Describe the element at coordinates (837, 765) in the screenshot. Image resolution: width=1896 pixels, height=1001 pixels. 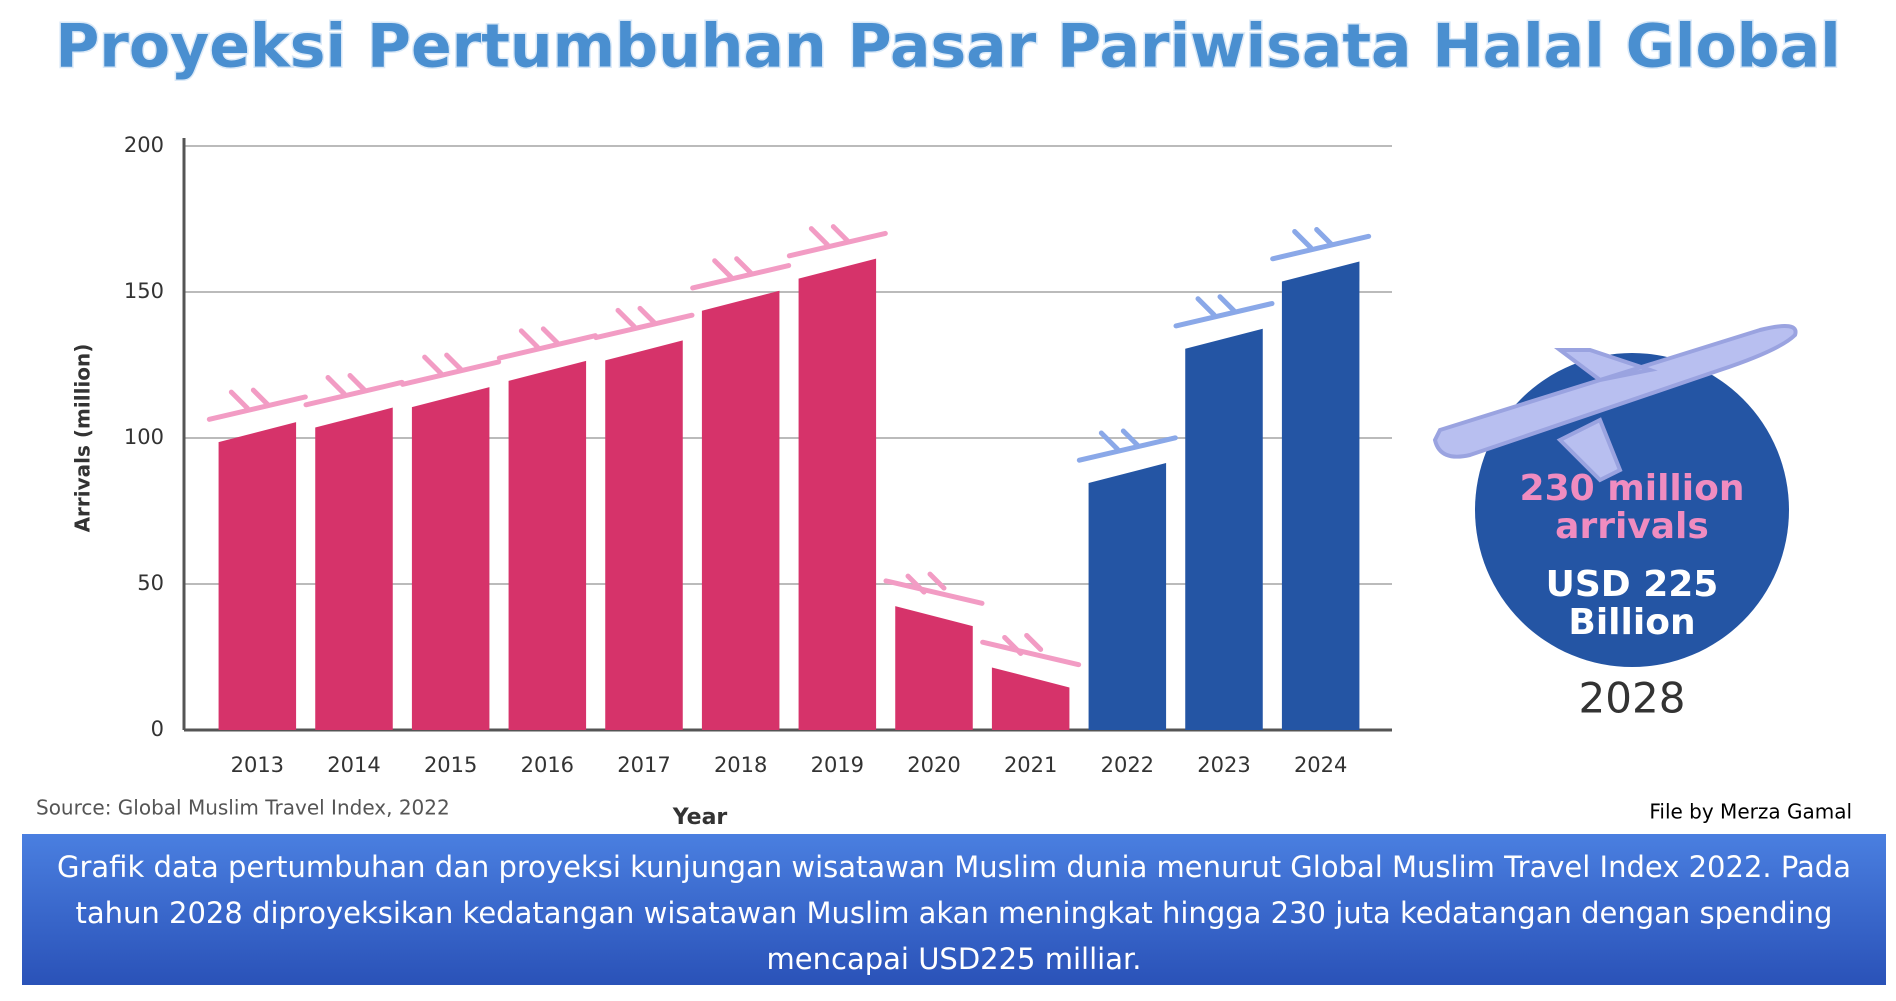
I see `x-tick-label: 2019` at that location.